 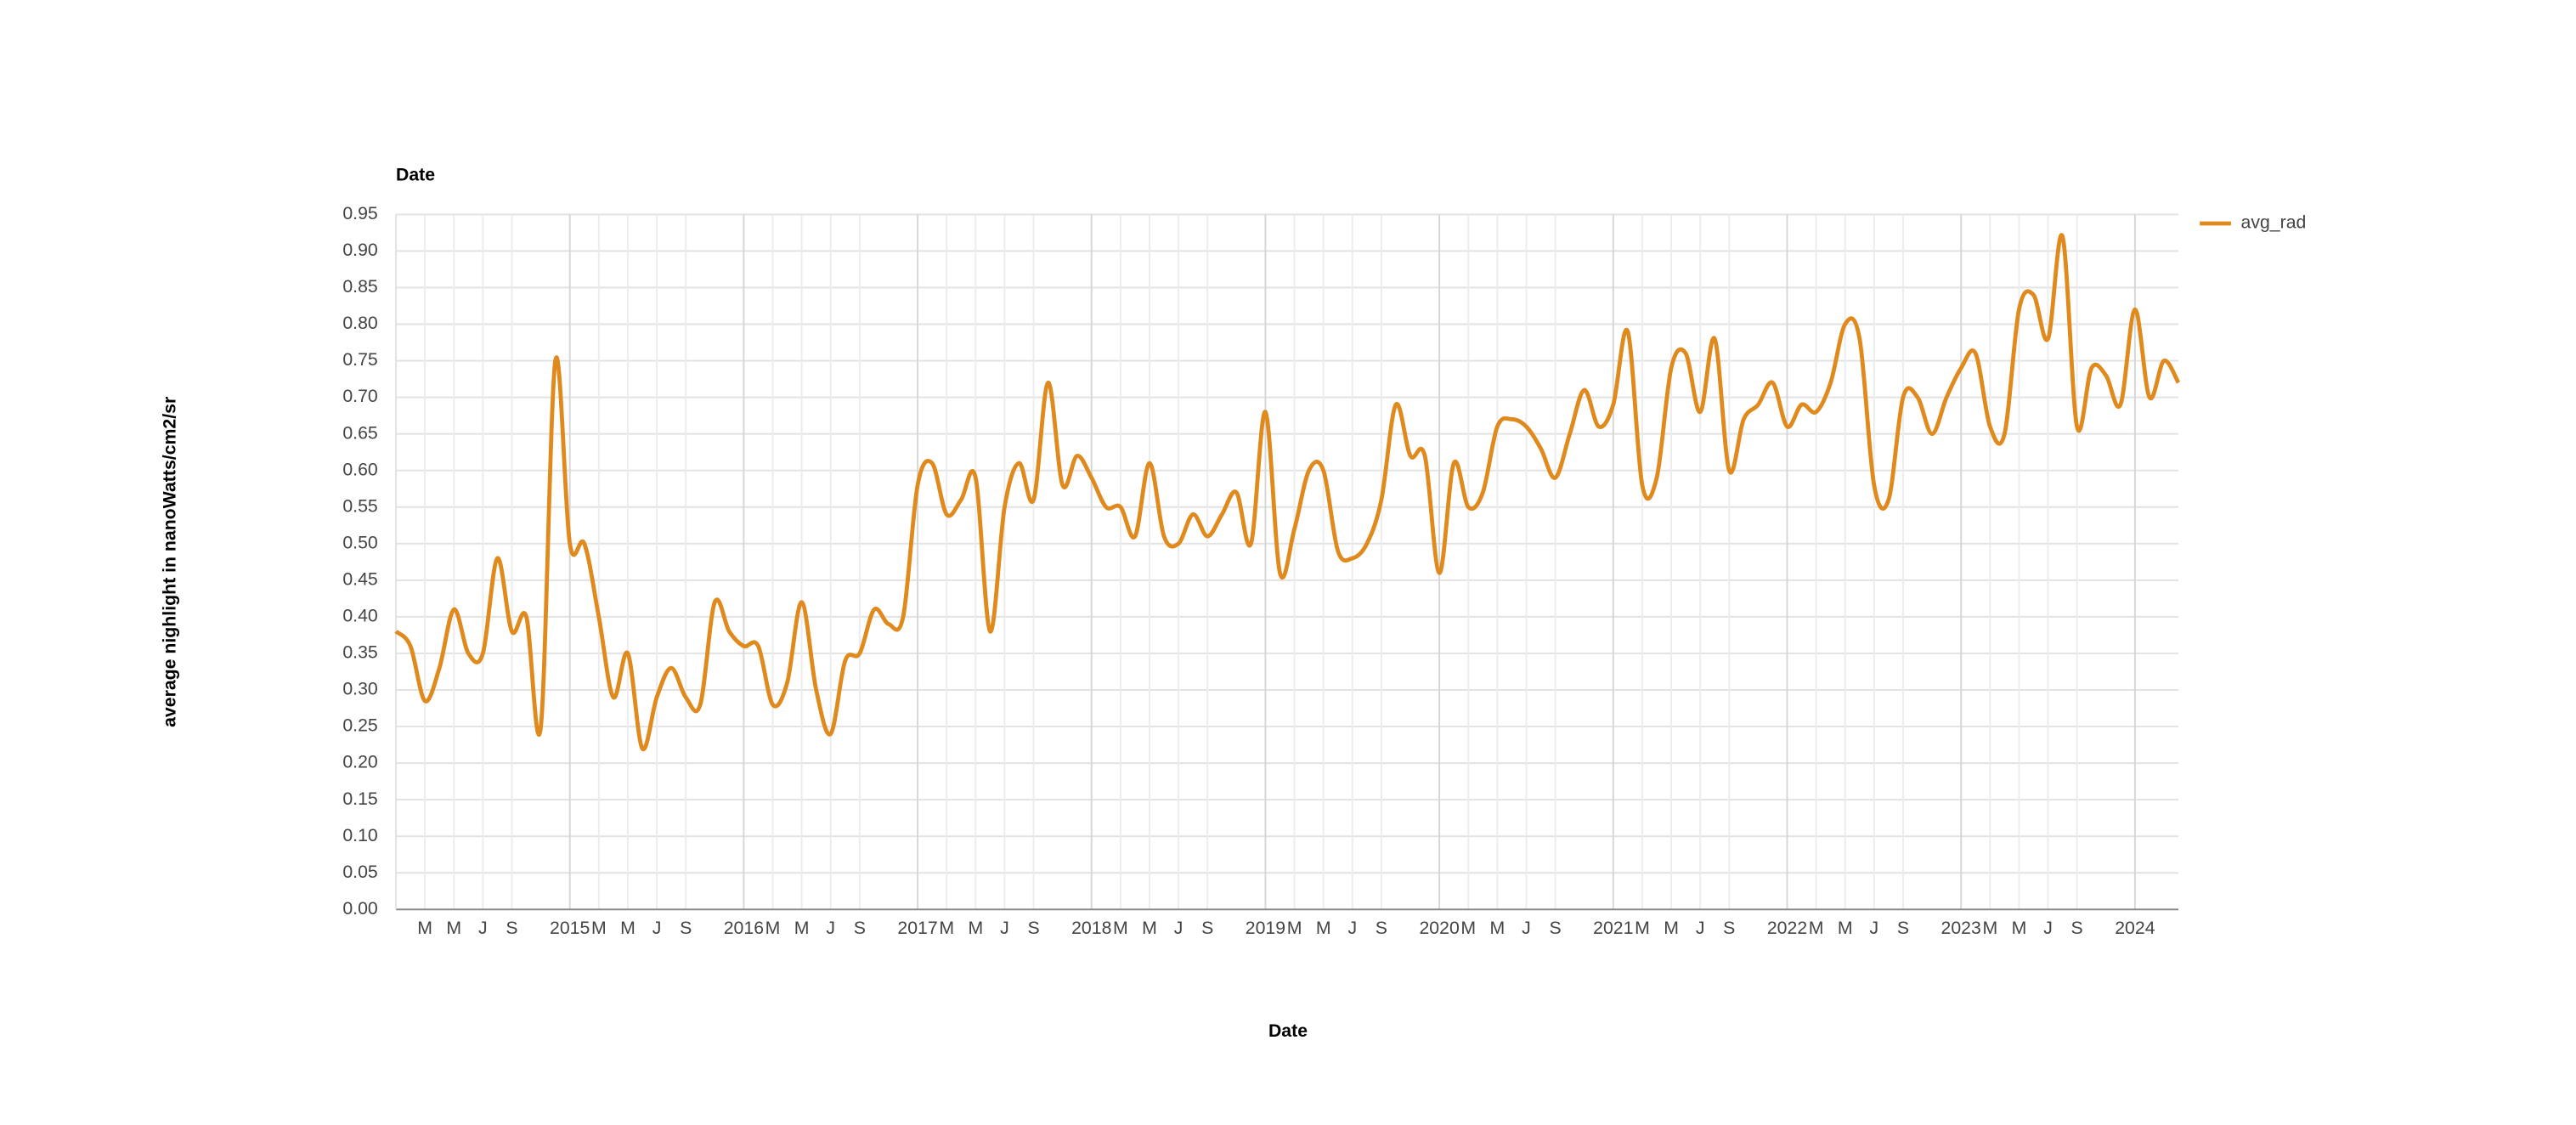 What do you see at coordinates (1265, 928) in the screenshot?
I see `x-tick-label: 2019` at bounding box center [1265, 928].